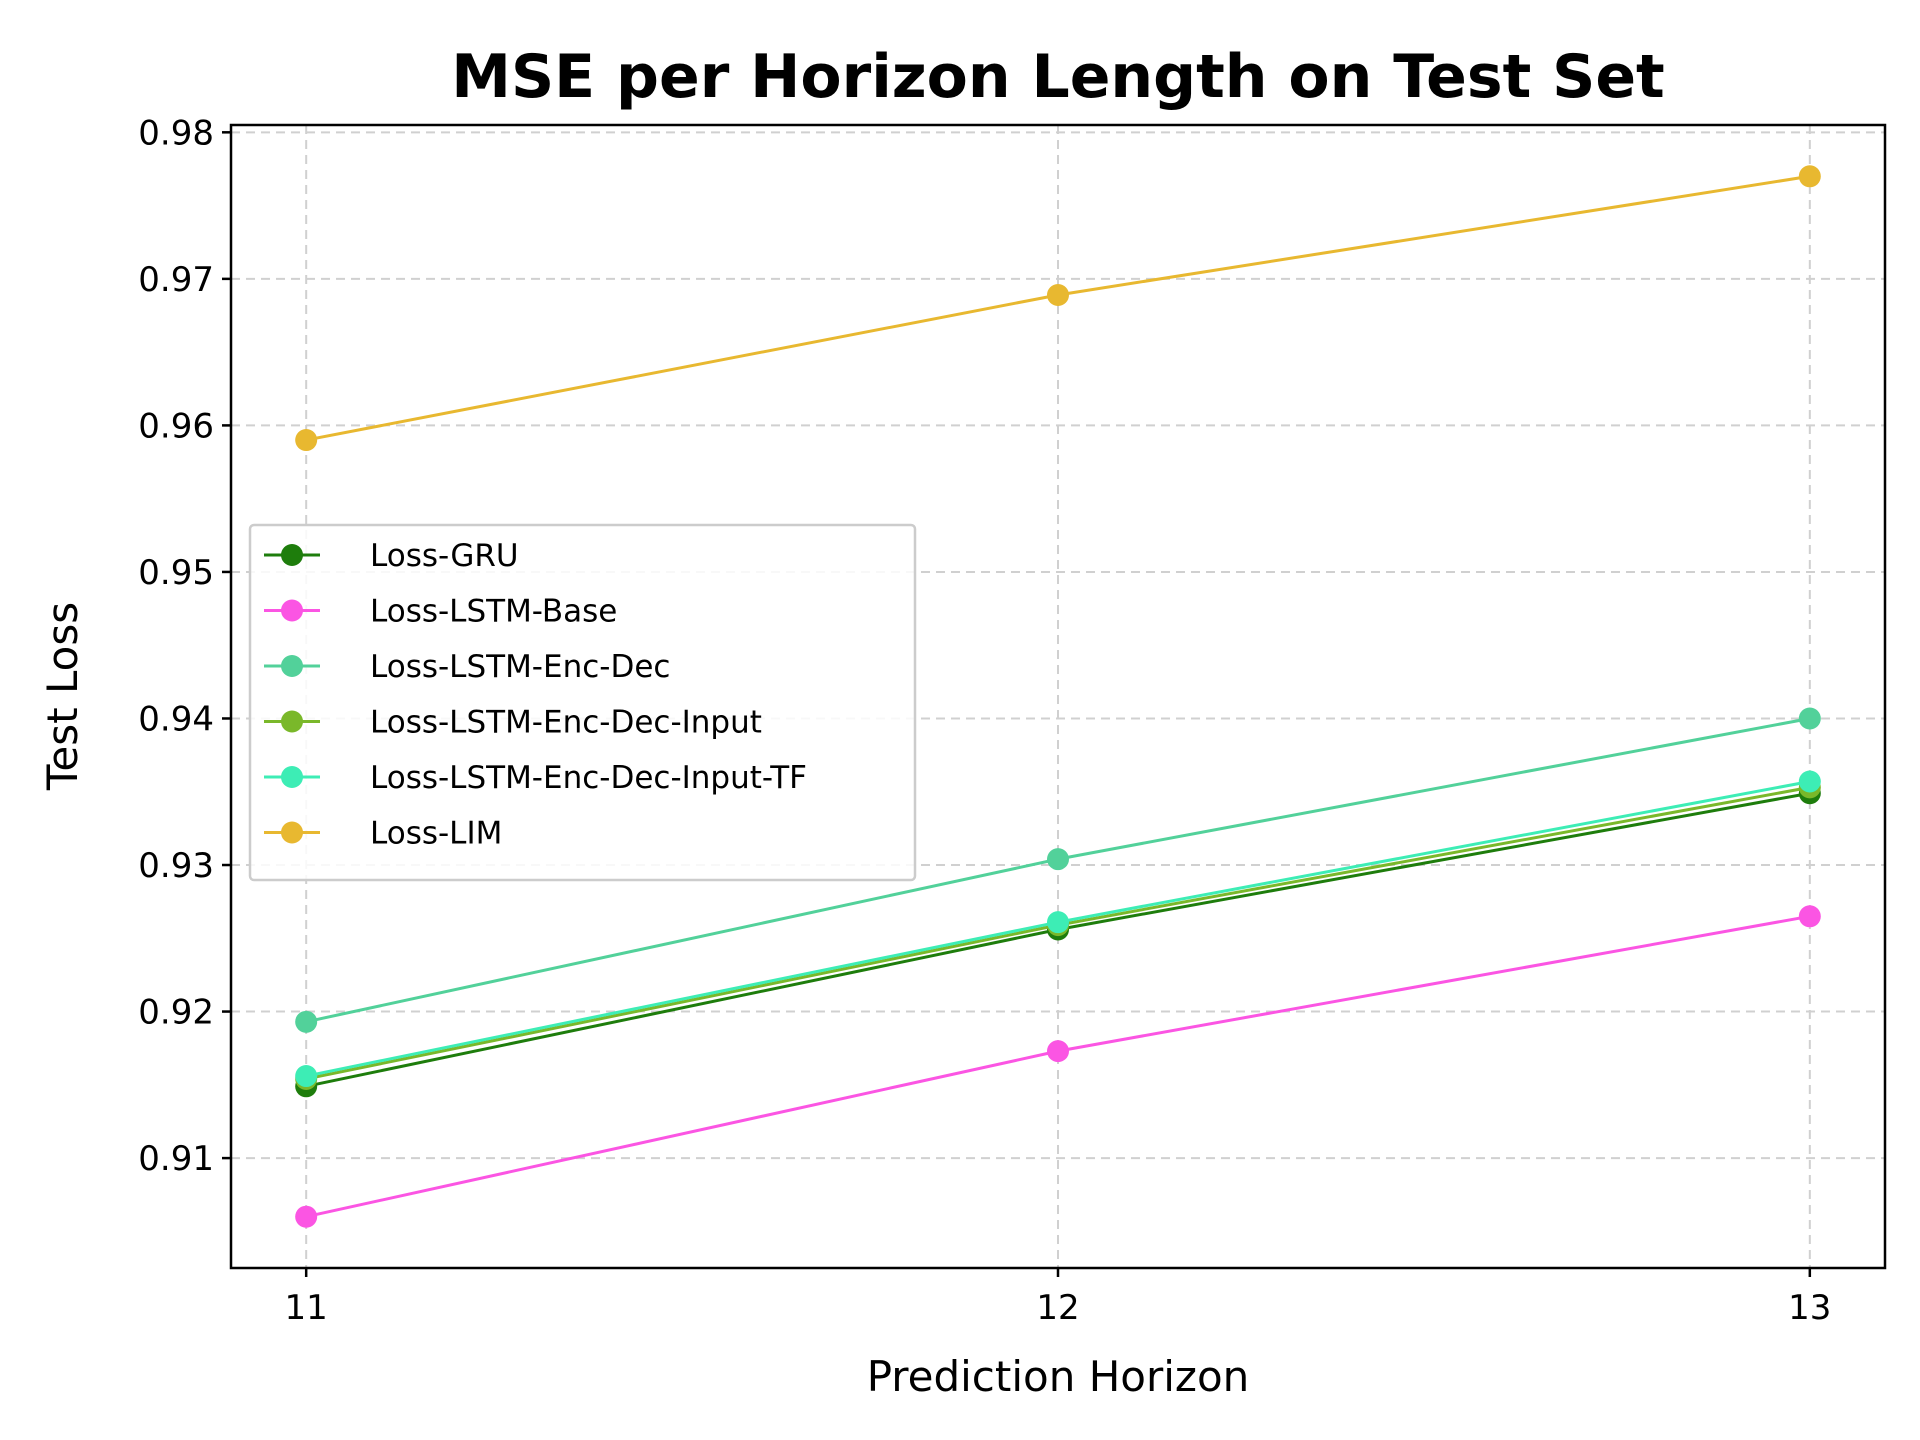 The height and width of the screenshot is (1440, 1920). What do you see at coordinates (62, 696) in the screenshot?
I see `y-axis-label: Test Loss` at bounding box center [62, 696].